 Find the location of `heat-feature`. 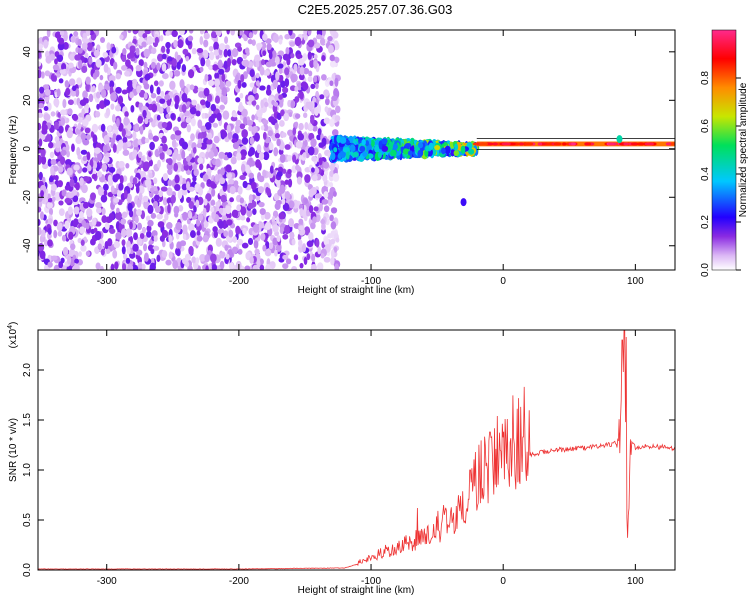

heat-feature is located at coordinates (619, 139).